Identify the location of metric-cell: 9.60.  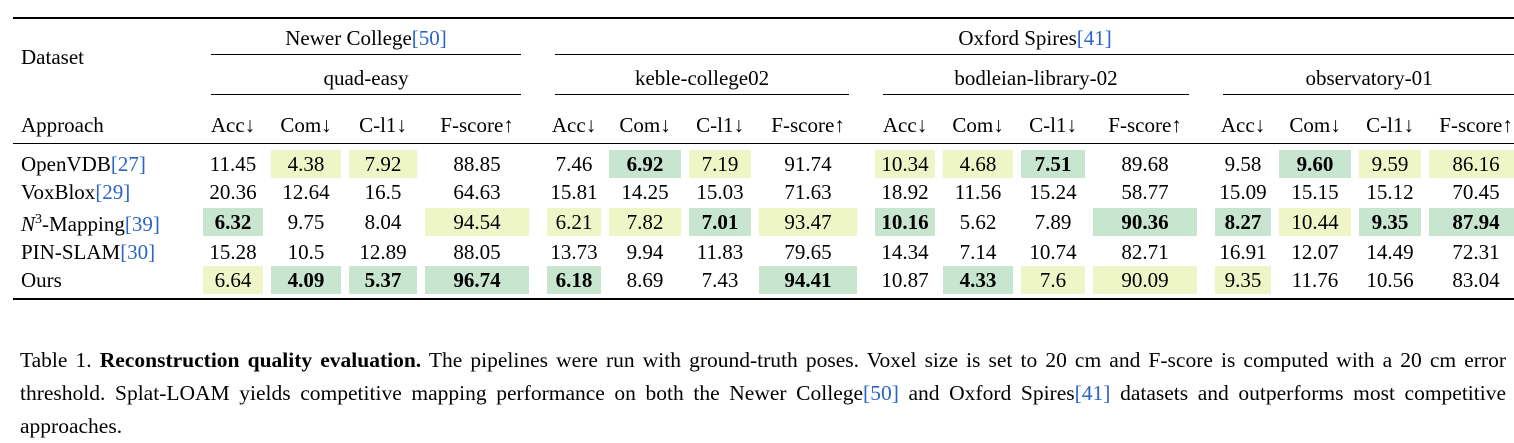
(1315, 161).